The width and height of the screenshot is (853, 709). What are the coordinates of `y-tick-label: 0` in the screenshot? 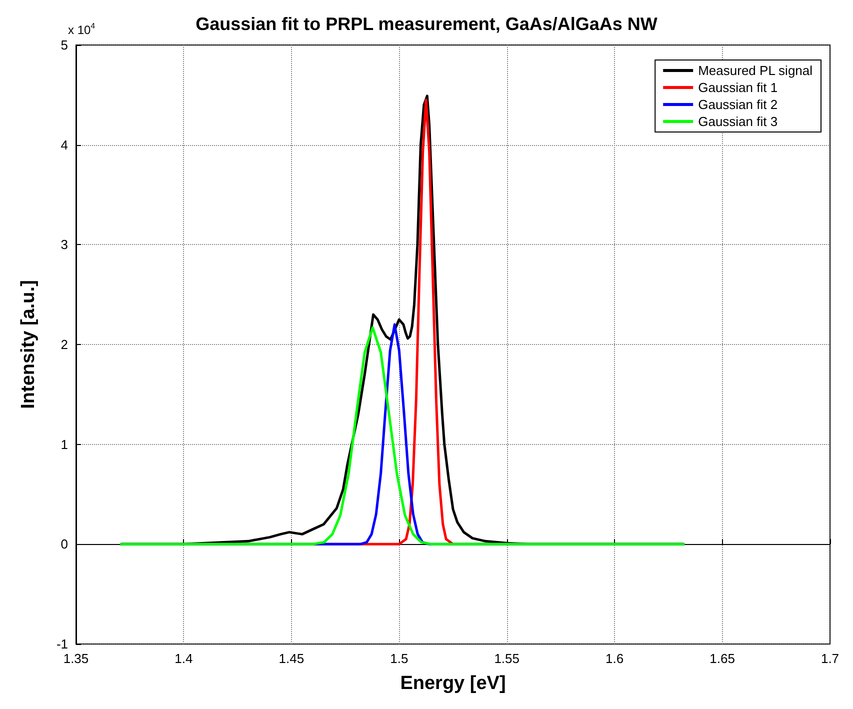 It's located at (64, 544).